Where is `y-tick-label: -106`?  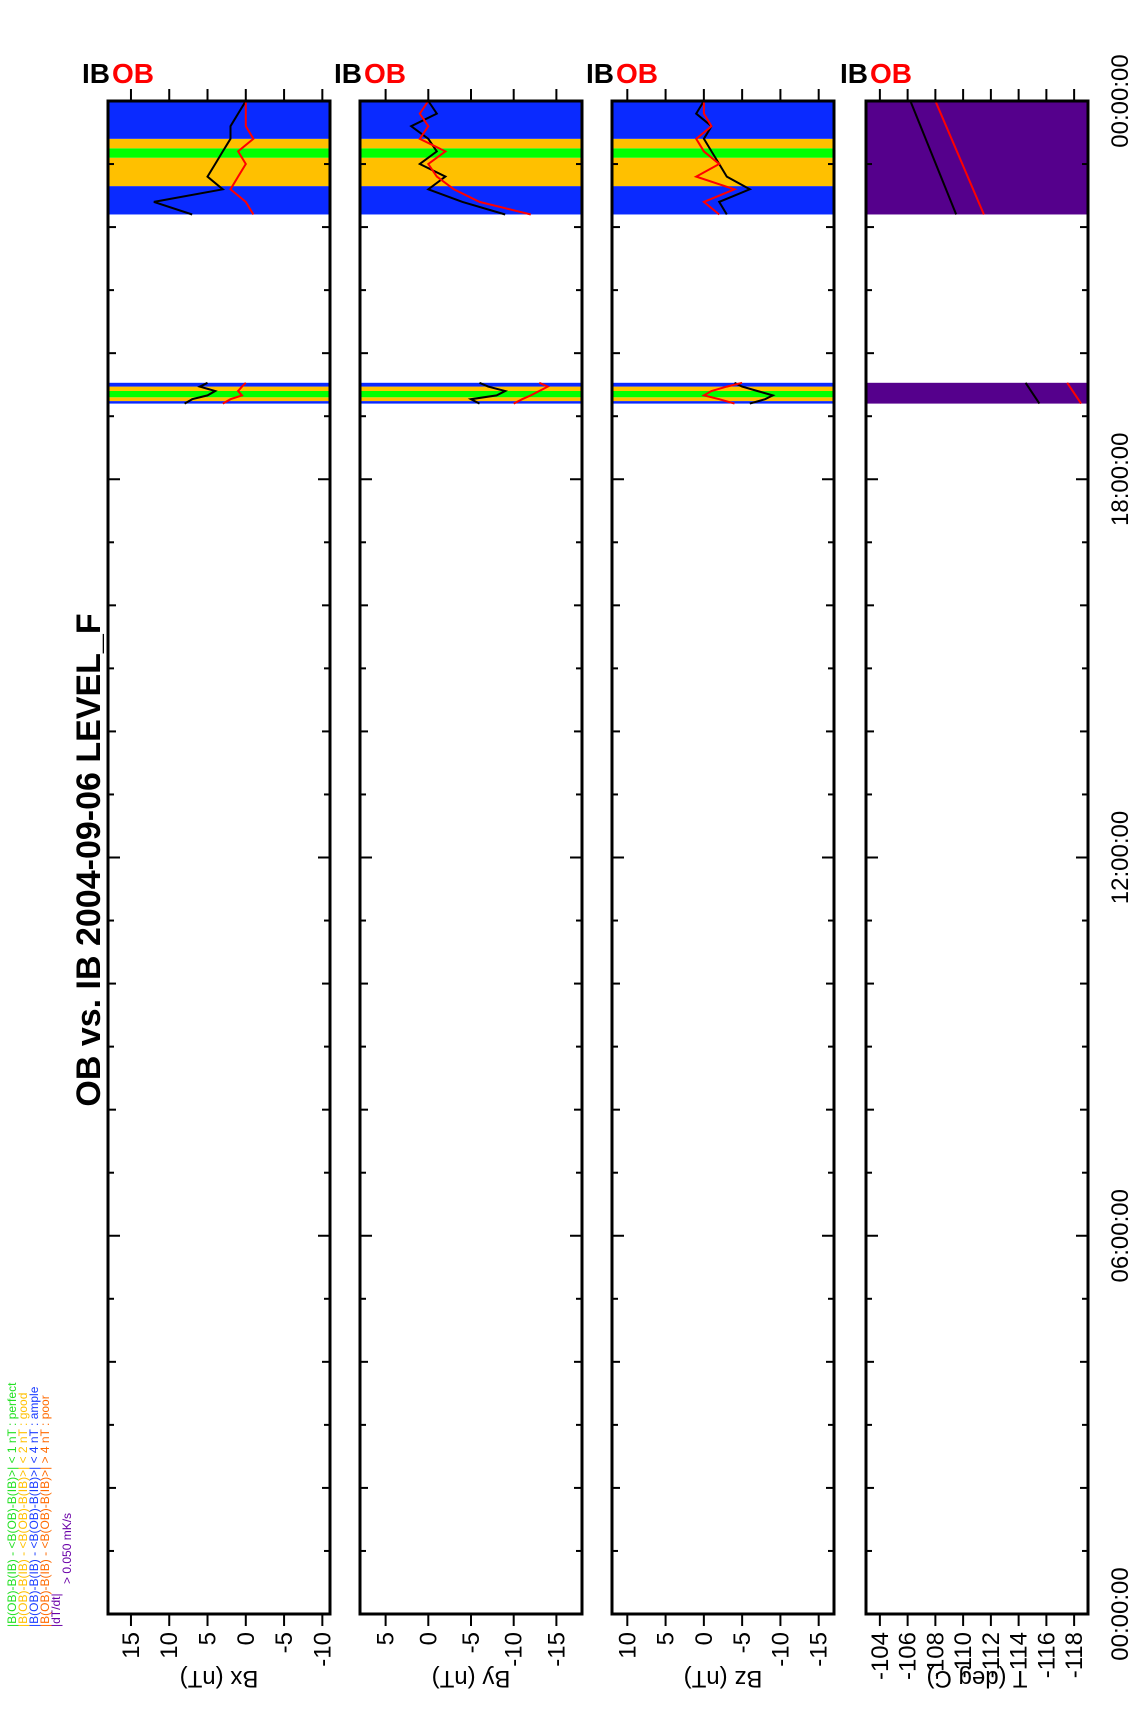 y-tick-label: -106 is located at coordinates (908, 1656).